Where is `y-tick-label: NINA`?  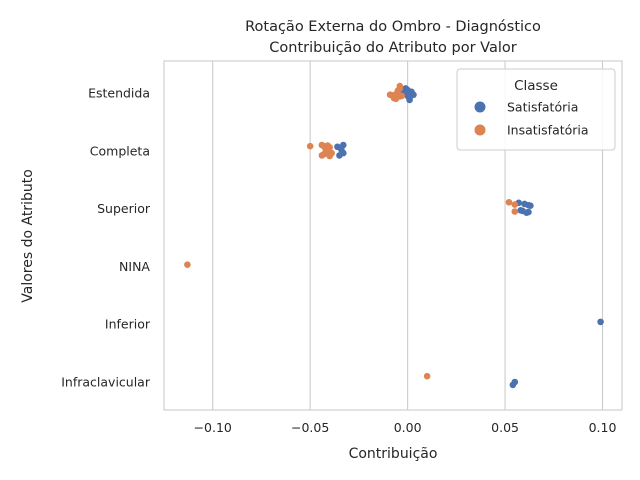 y-tick-label: NINA is located at coordinates (134, 266).